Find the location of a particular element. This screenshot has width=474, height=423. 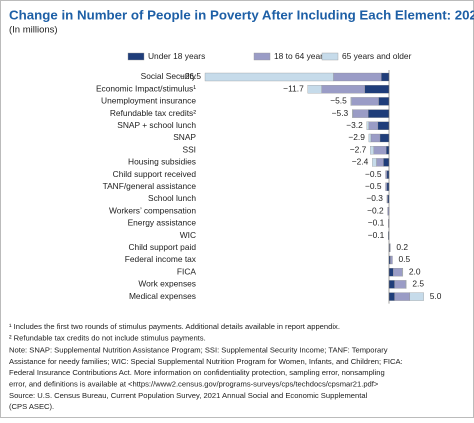

total-label: −2.7 is located at coordinates (358, 149).